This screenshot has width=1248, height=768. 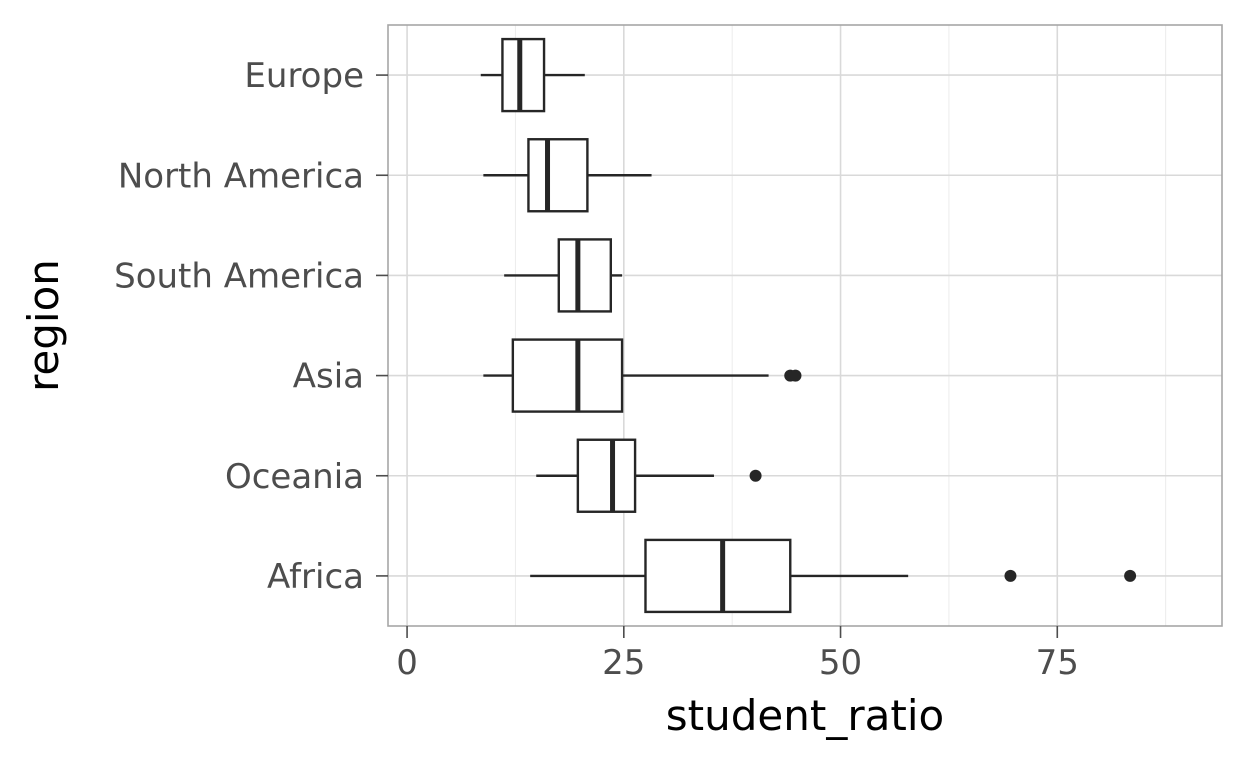 What do you see at coordinates (43, 325) in the screenshot?
I see `y-axis-title: region` at bounding box center [43, 325].